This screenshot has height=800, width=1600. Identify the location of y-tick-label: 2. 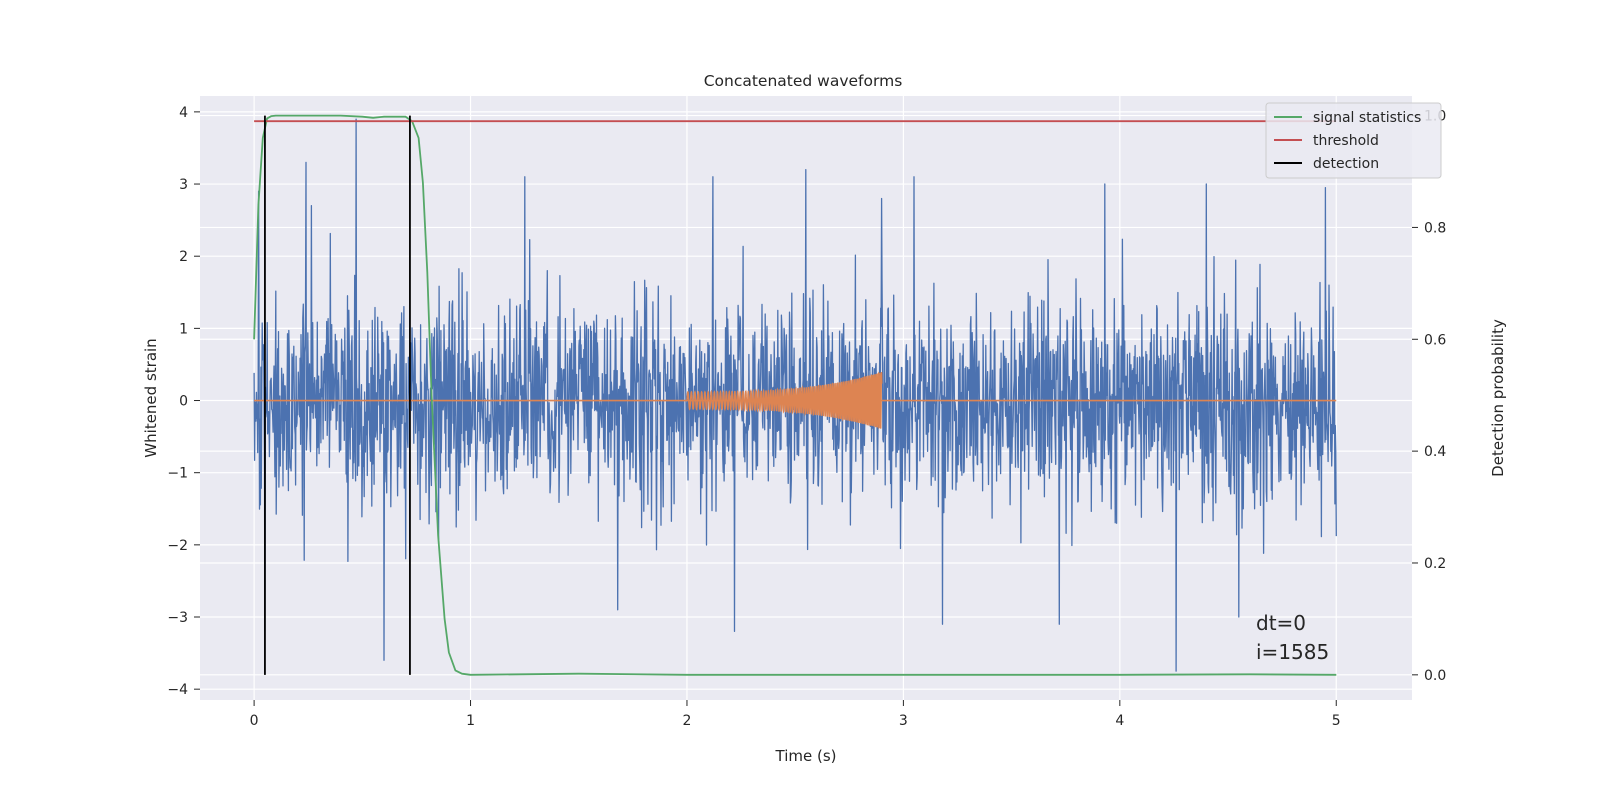
(183, 257).